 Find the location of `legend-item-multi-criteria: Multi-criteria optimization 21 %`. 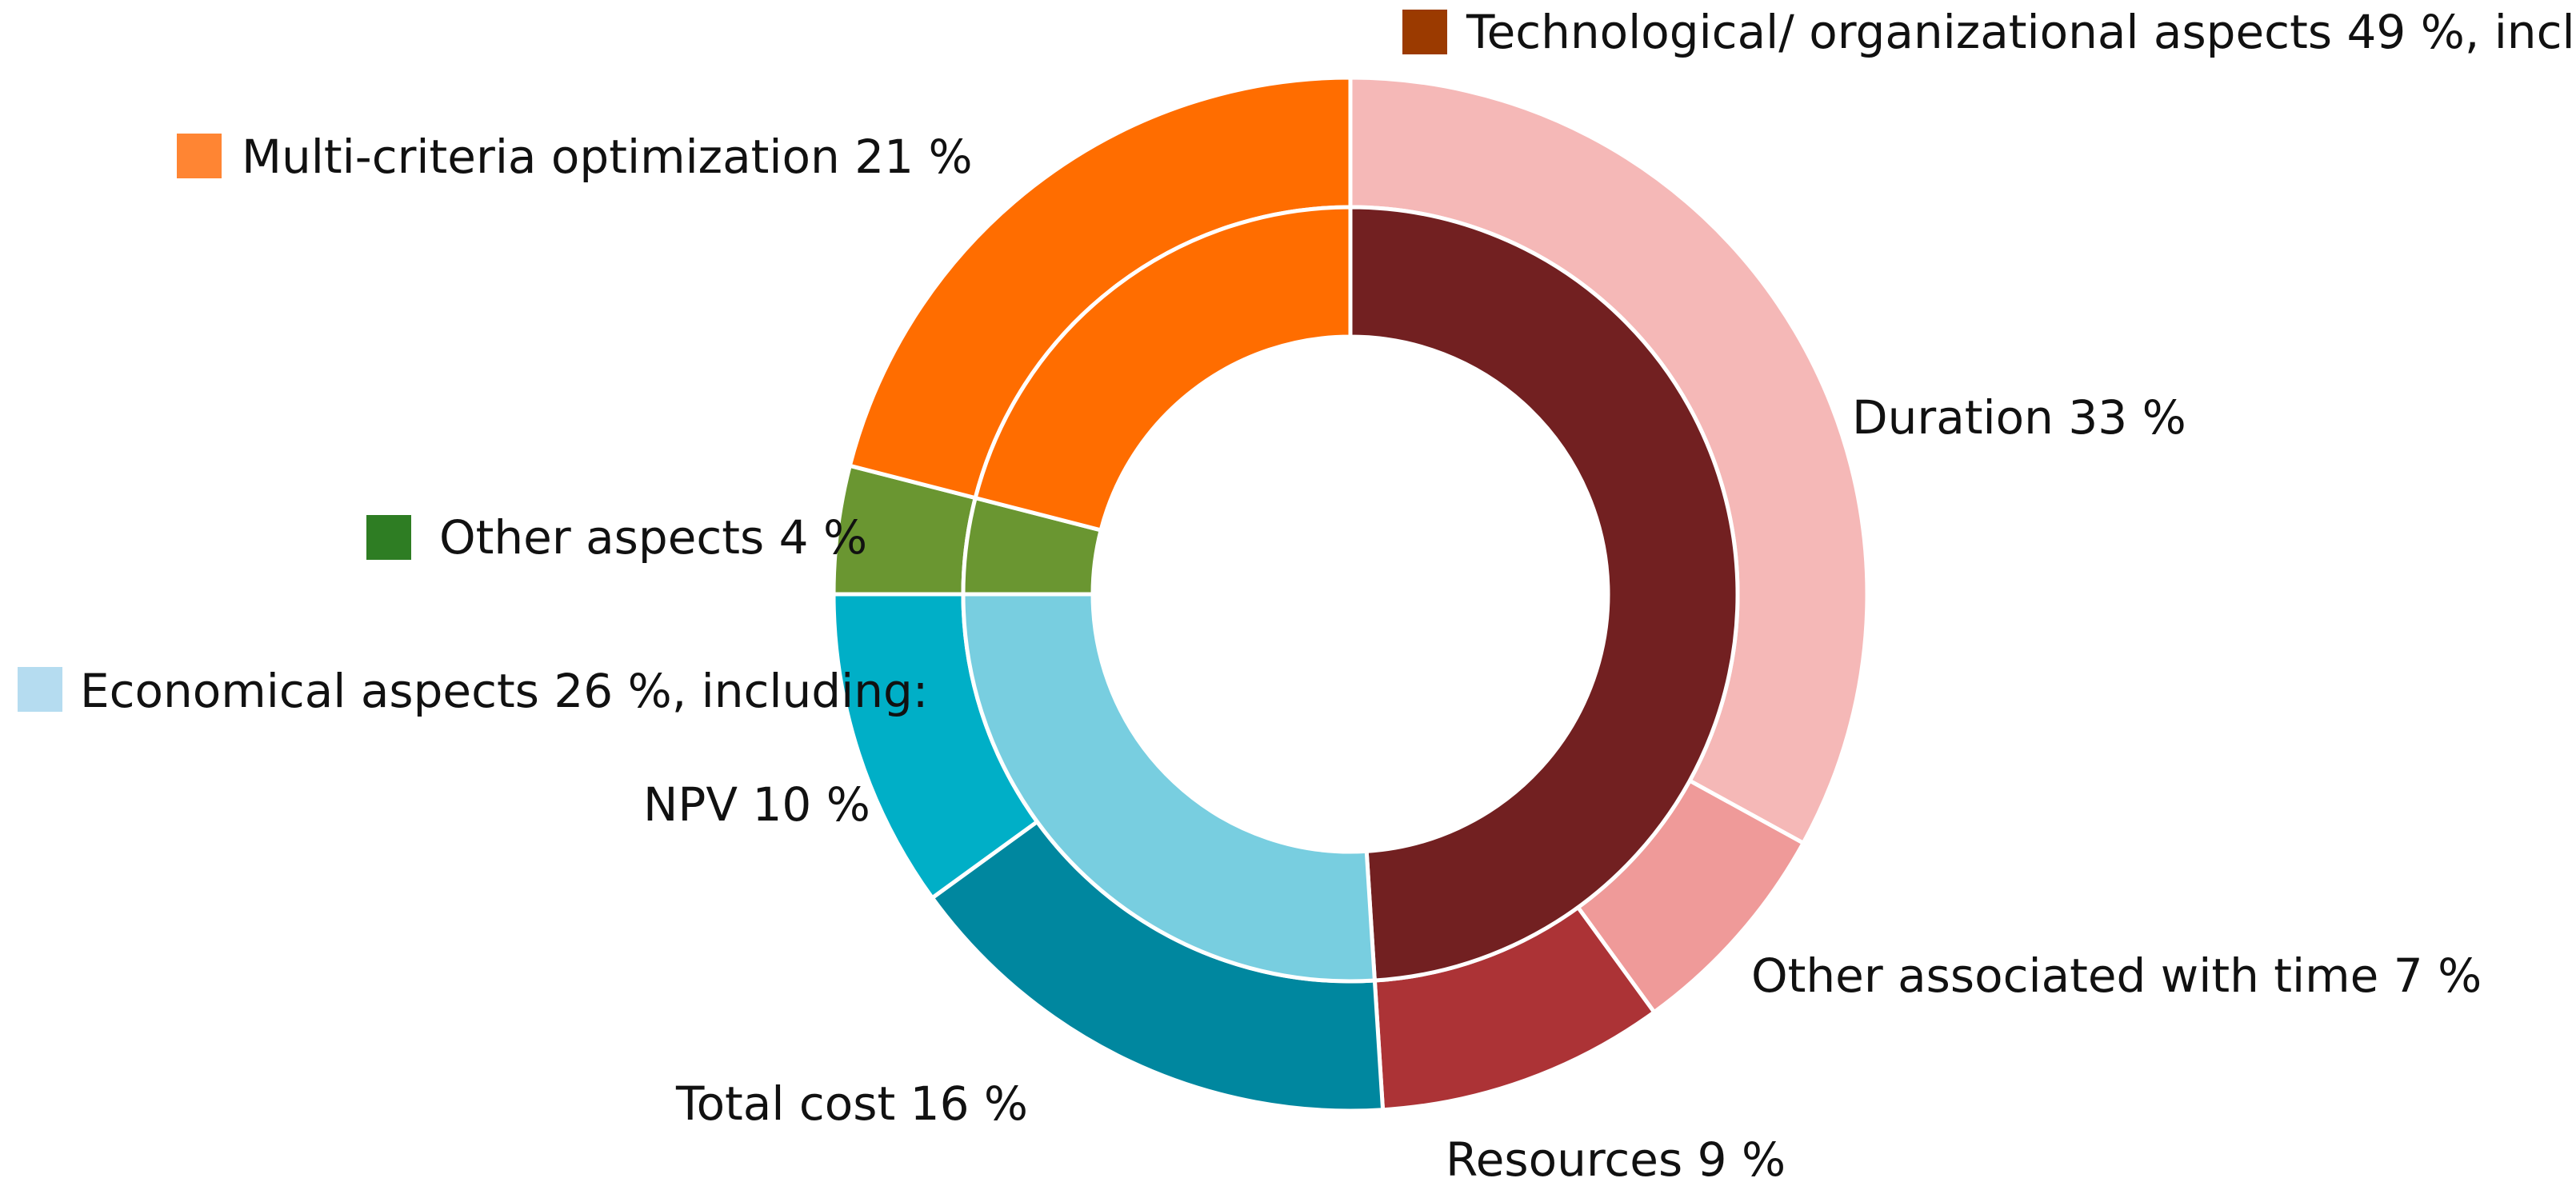

legend-item-multi-criteria: Multi-criteria optimization 21 % is located at coordinates (575, 157).